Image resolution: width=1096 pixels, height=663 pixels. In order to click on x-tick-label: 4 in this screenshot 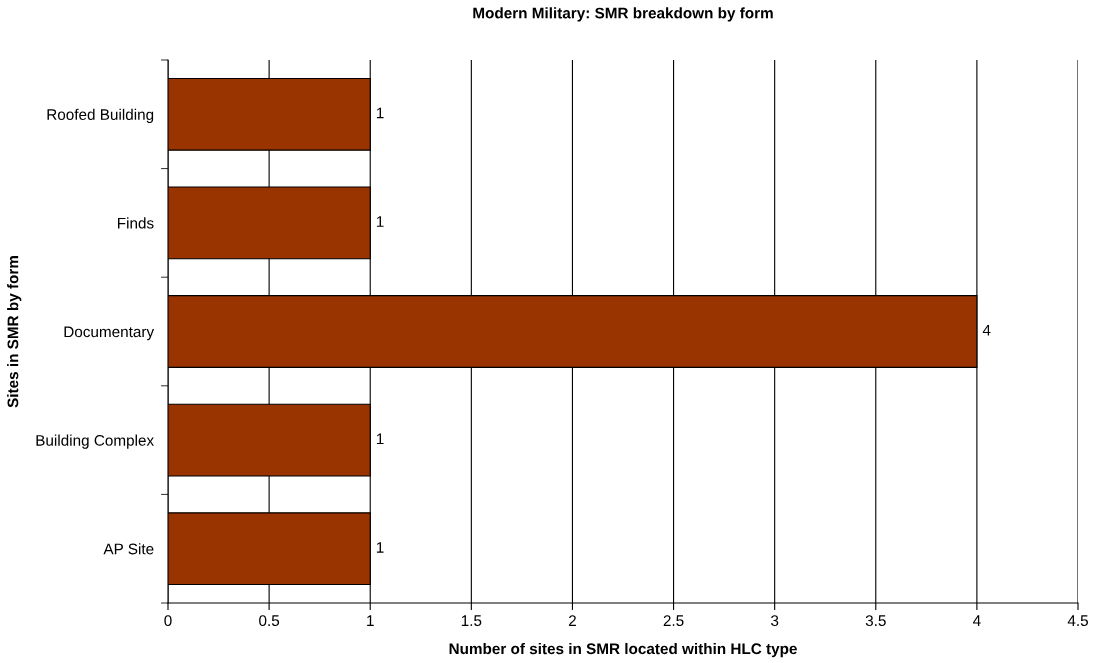, I will do `click(976, 620)`.